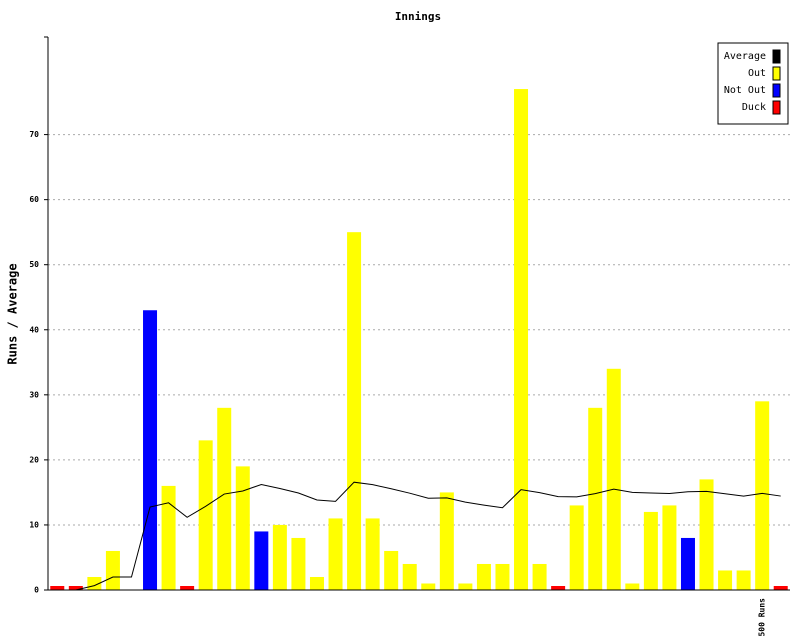  I want to click on y-tick-label: 20, so click(34, 459).